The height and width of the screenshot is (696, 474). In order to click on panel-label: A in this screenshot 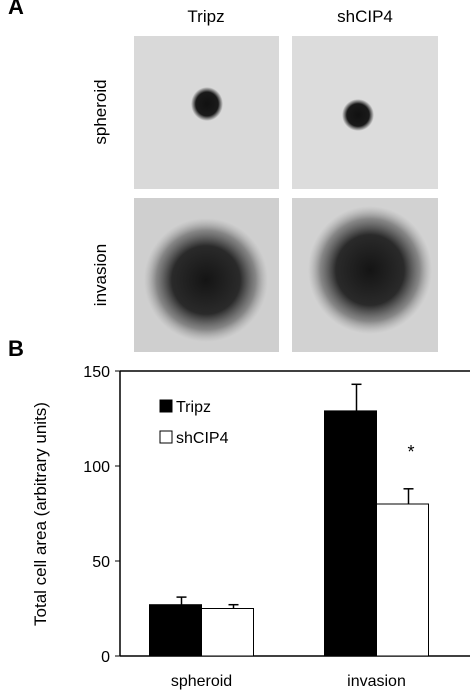, I will do `click(16, 9)`.